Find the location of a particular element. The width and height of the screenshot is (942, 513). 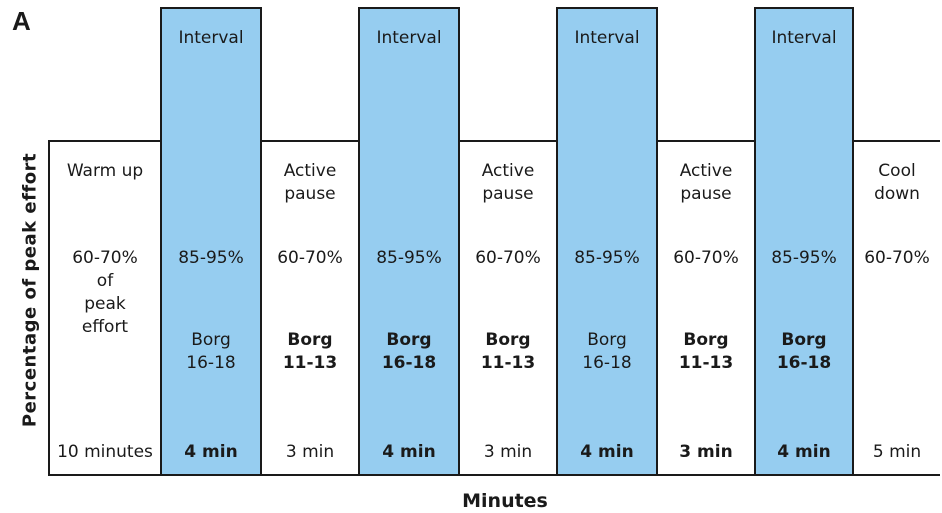

y-axis-label: Percentage of peak effort is located at coordinates (30, 290).